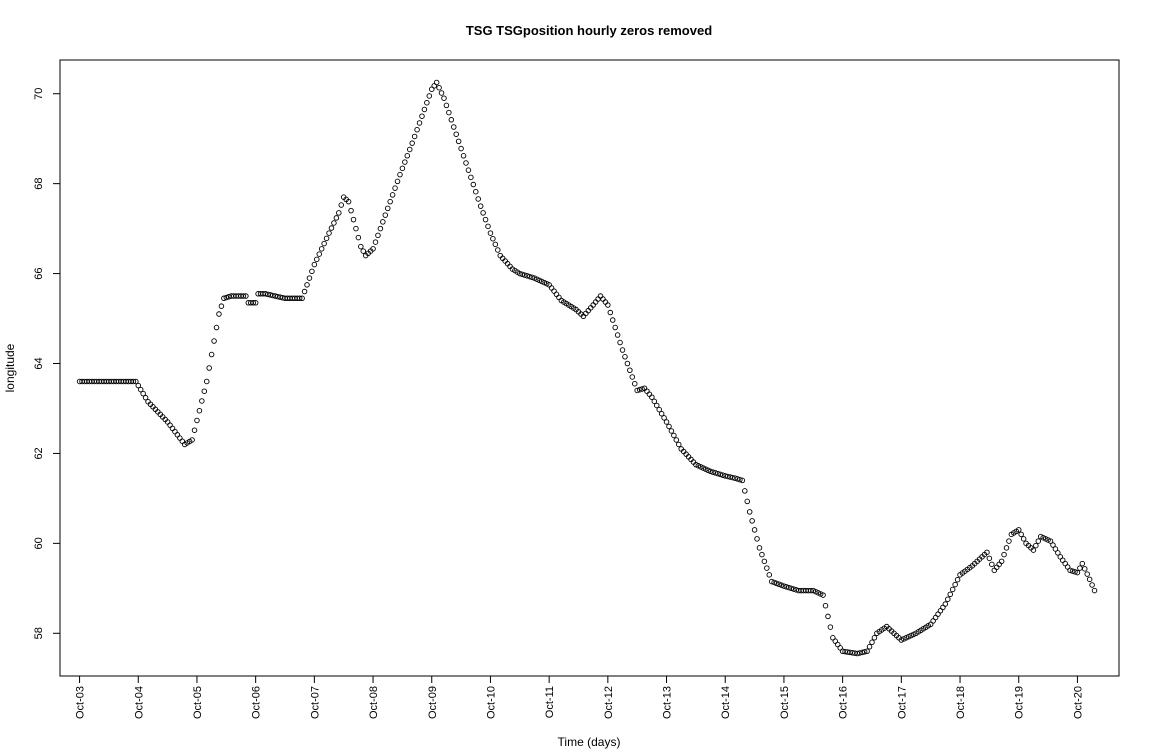 The width and height of the screenshot is (1150, 750). Describe the element at coordinates (609, 702) in the screenshot. I see `x-tick-label: Oct-12` at that location.